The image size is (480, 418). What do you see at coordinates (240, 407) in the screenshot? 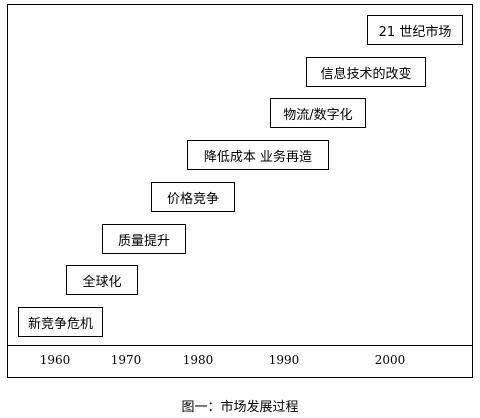
I see `figure-caption: 图一：市场发展过程` at bounding box center [240, 407].